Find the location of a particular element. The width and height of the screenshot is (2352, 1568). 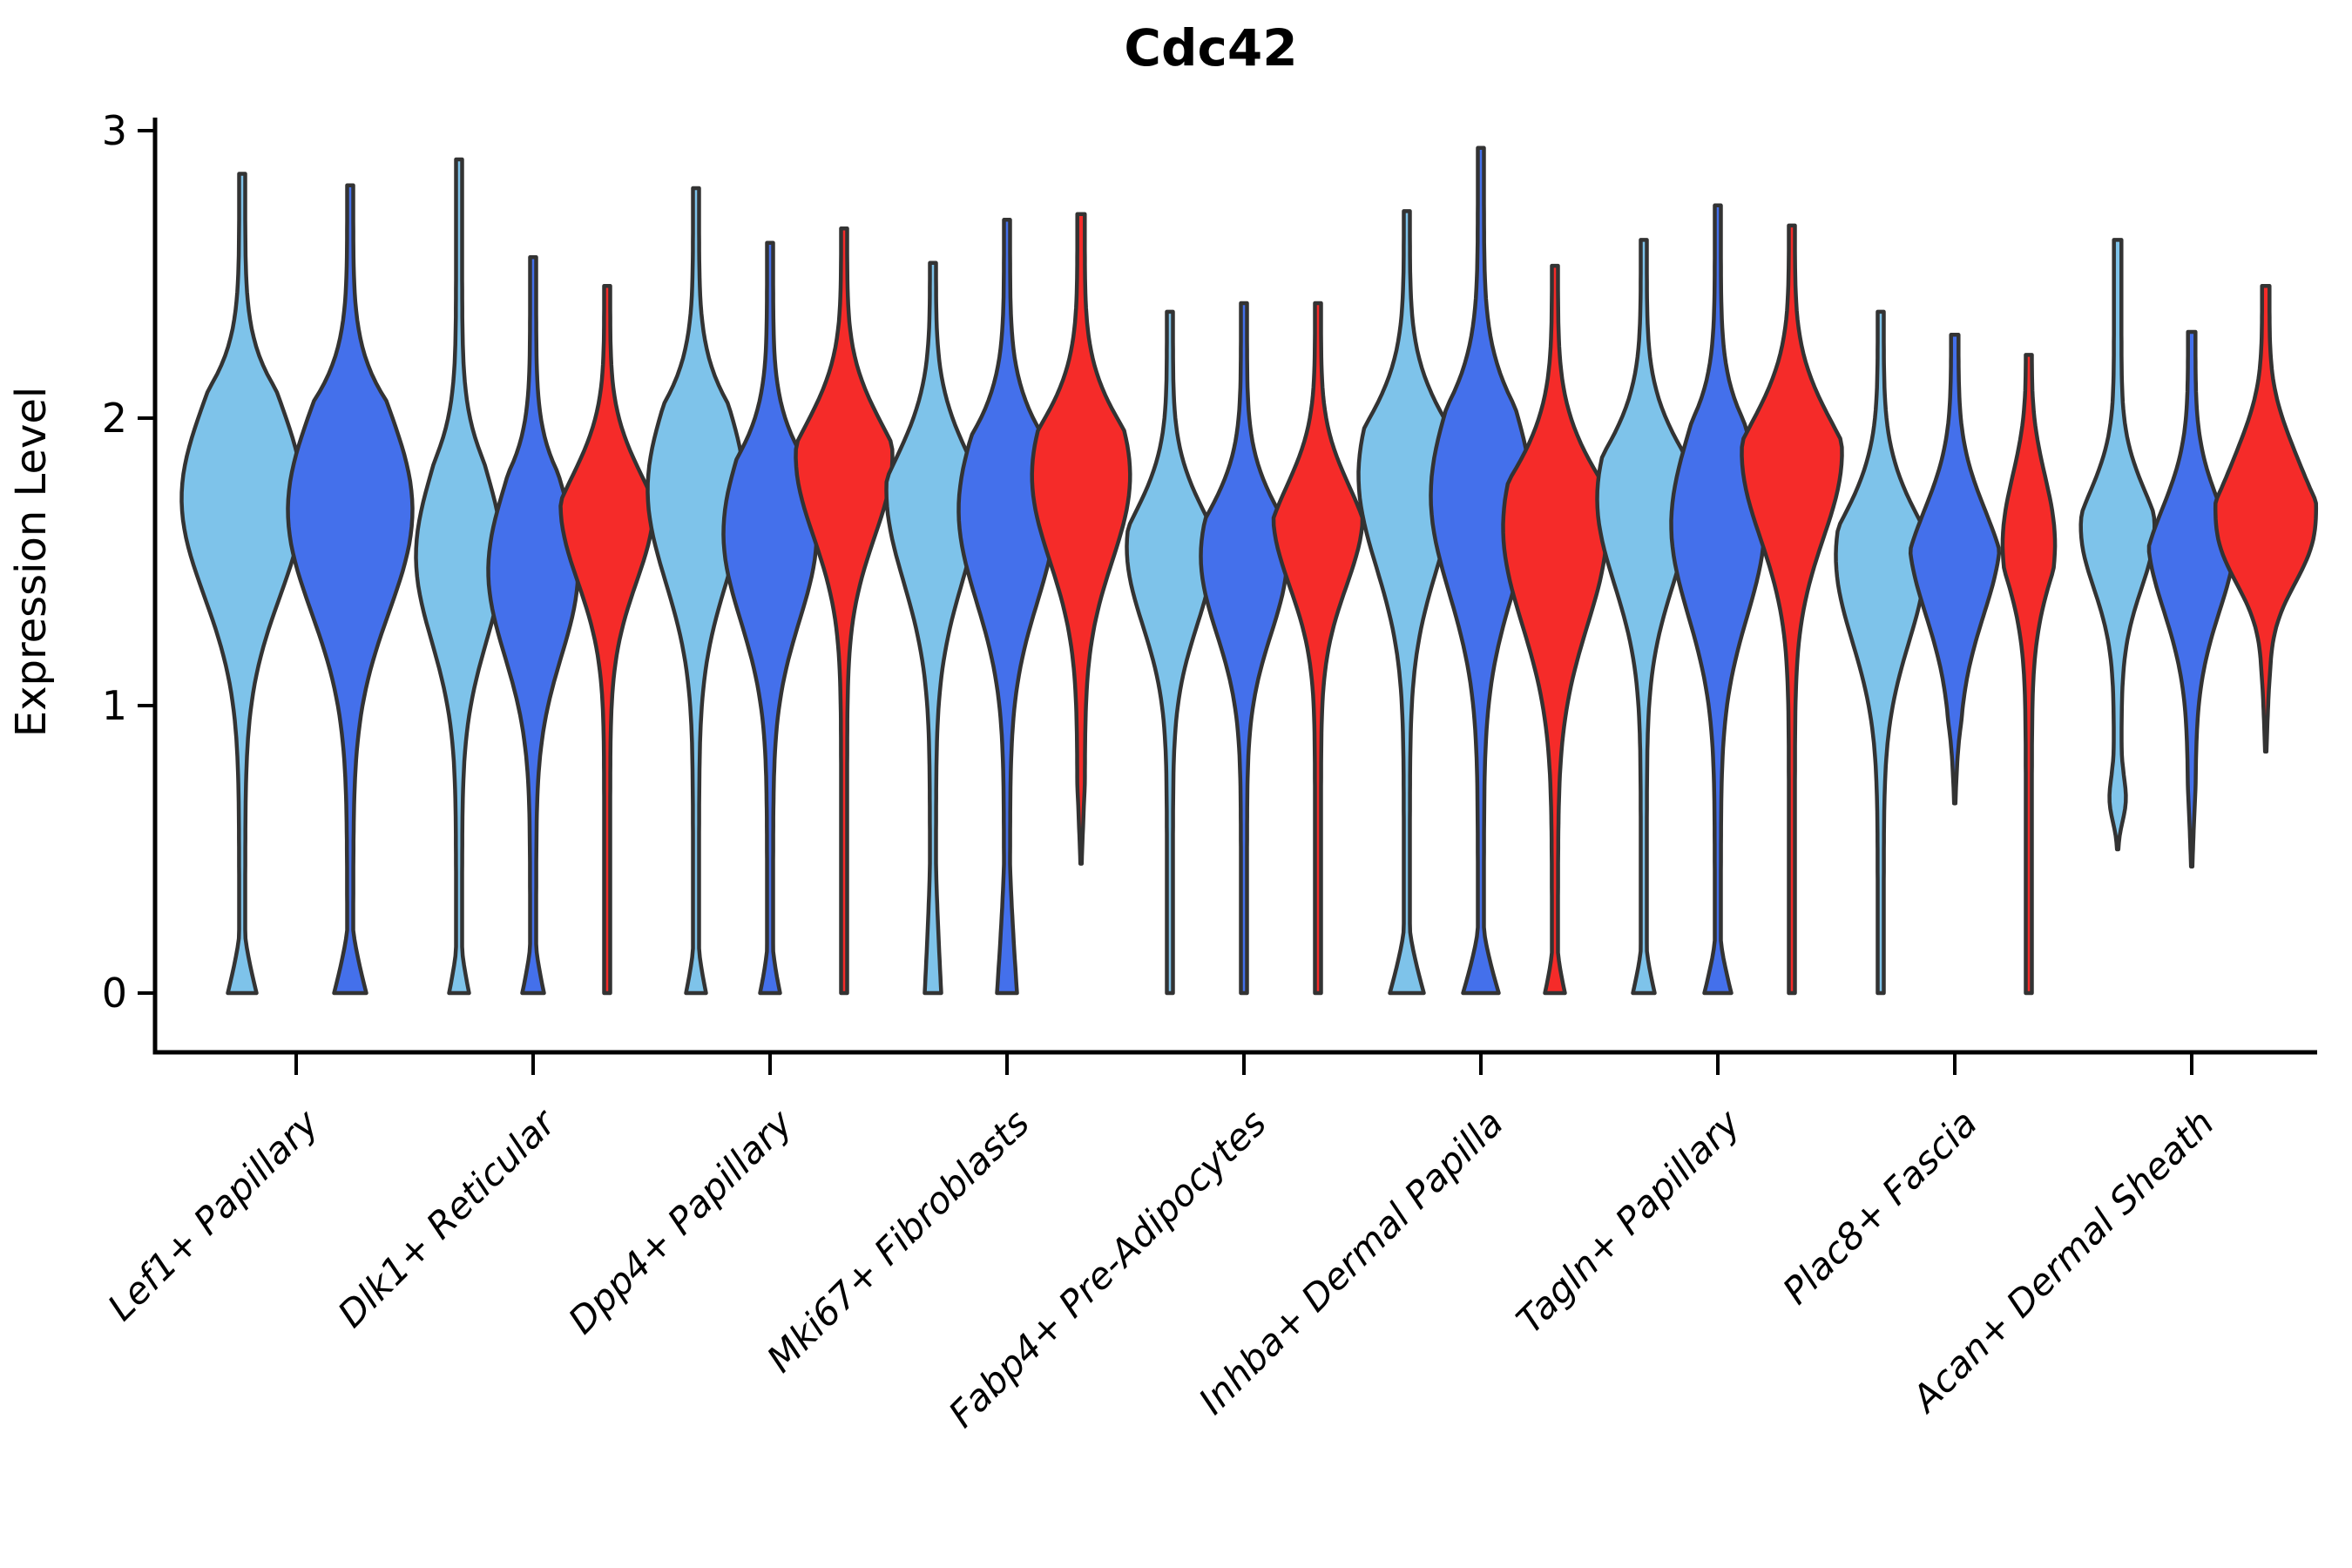

violin-lef1-royal_blue is located at coordinates (351, 589).